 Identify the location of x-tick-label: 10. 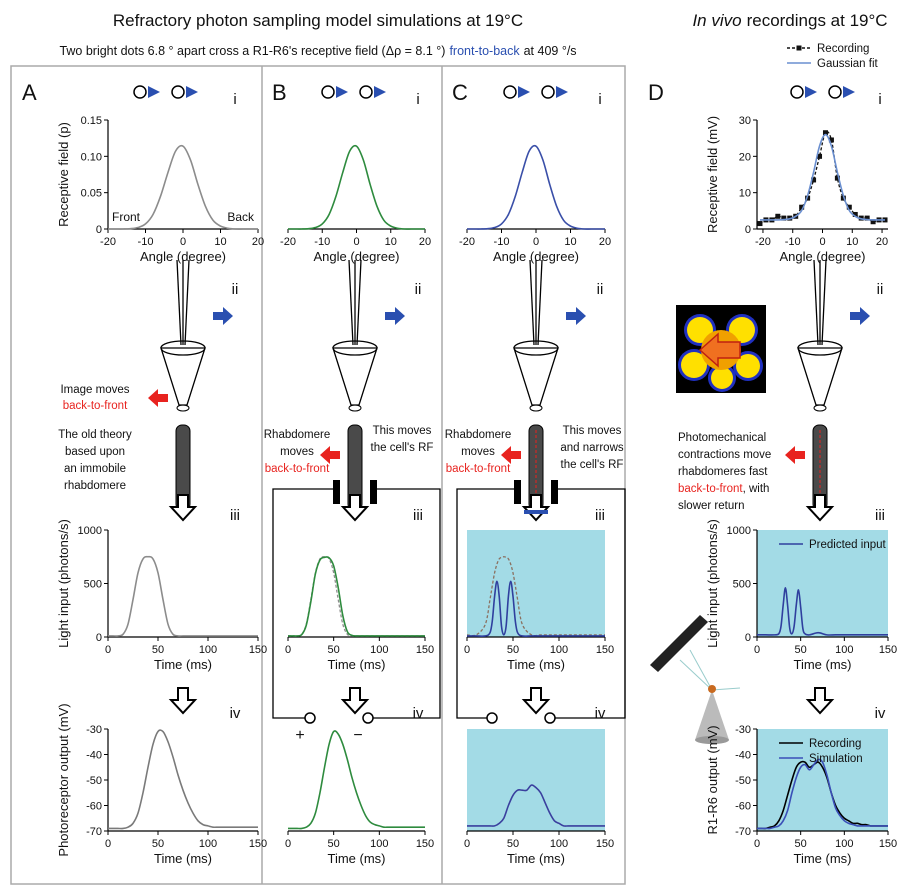
(220, 242).